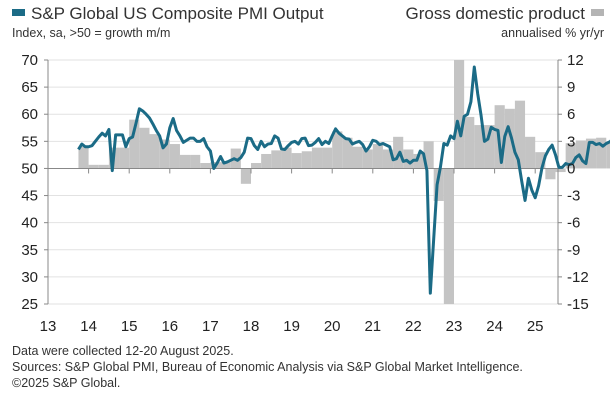 The width and height of the screenshot is (610, 406). I want to click on x-tick-label: 24, so click(494, 326).